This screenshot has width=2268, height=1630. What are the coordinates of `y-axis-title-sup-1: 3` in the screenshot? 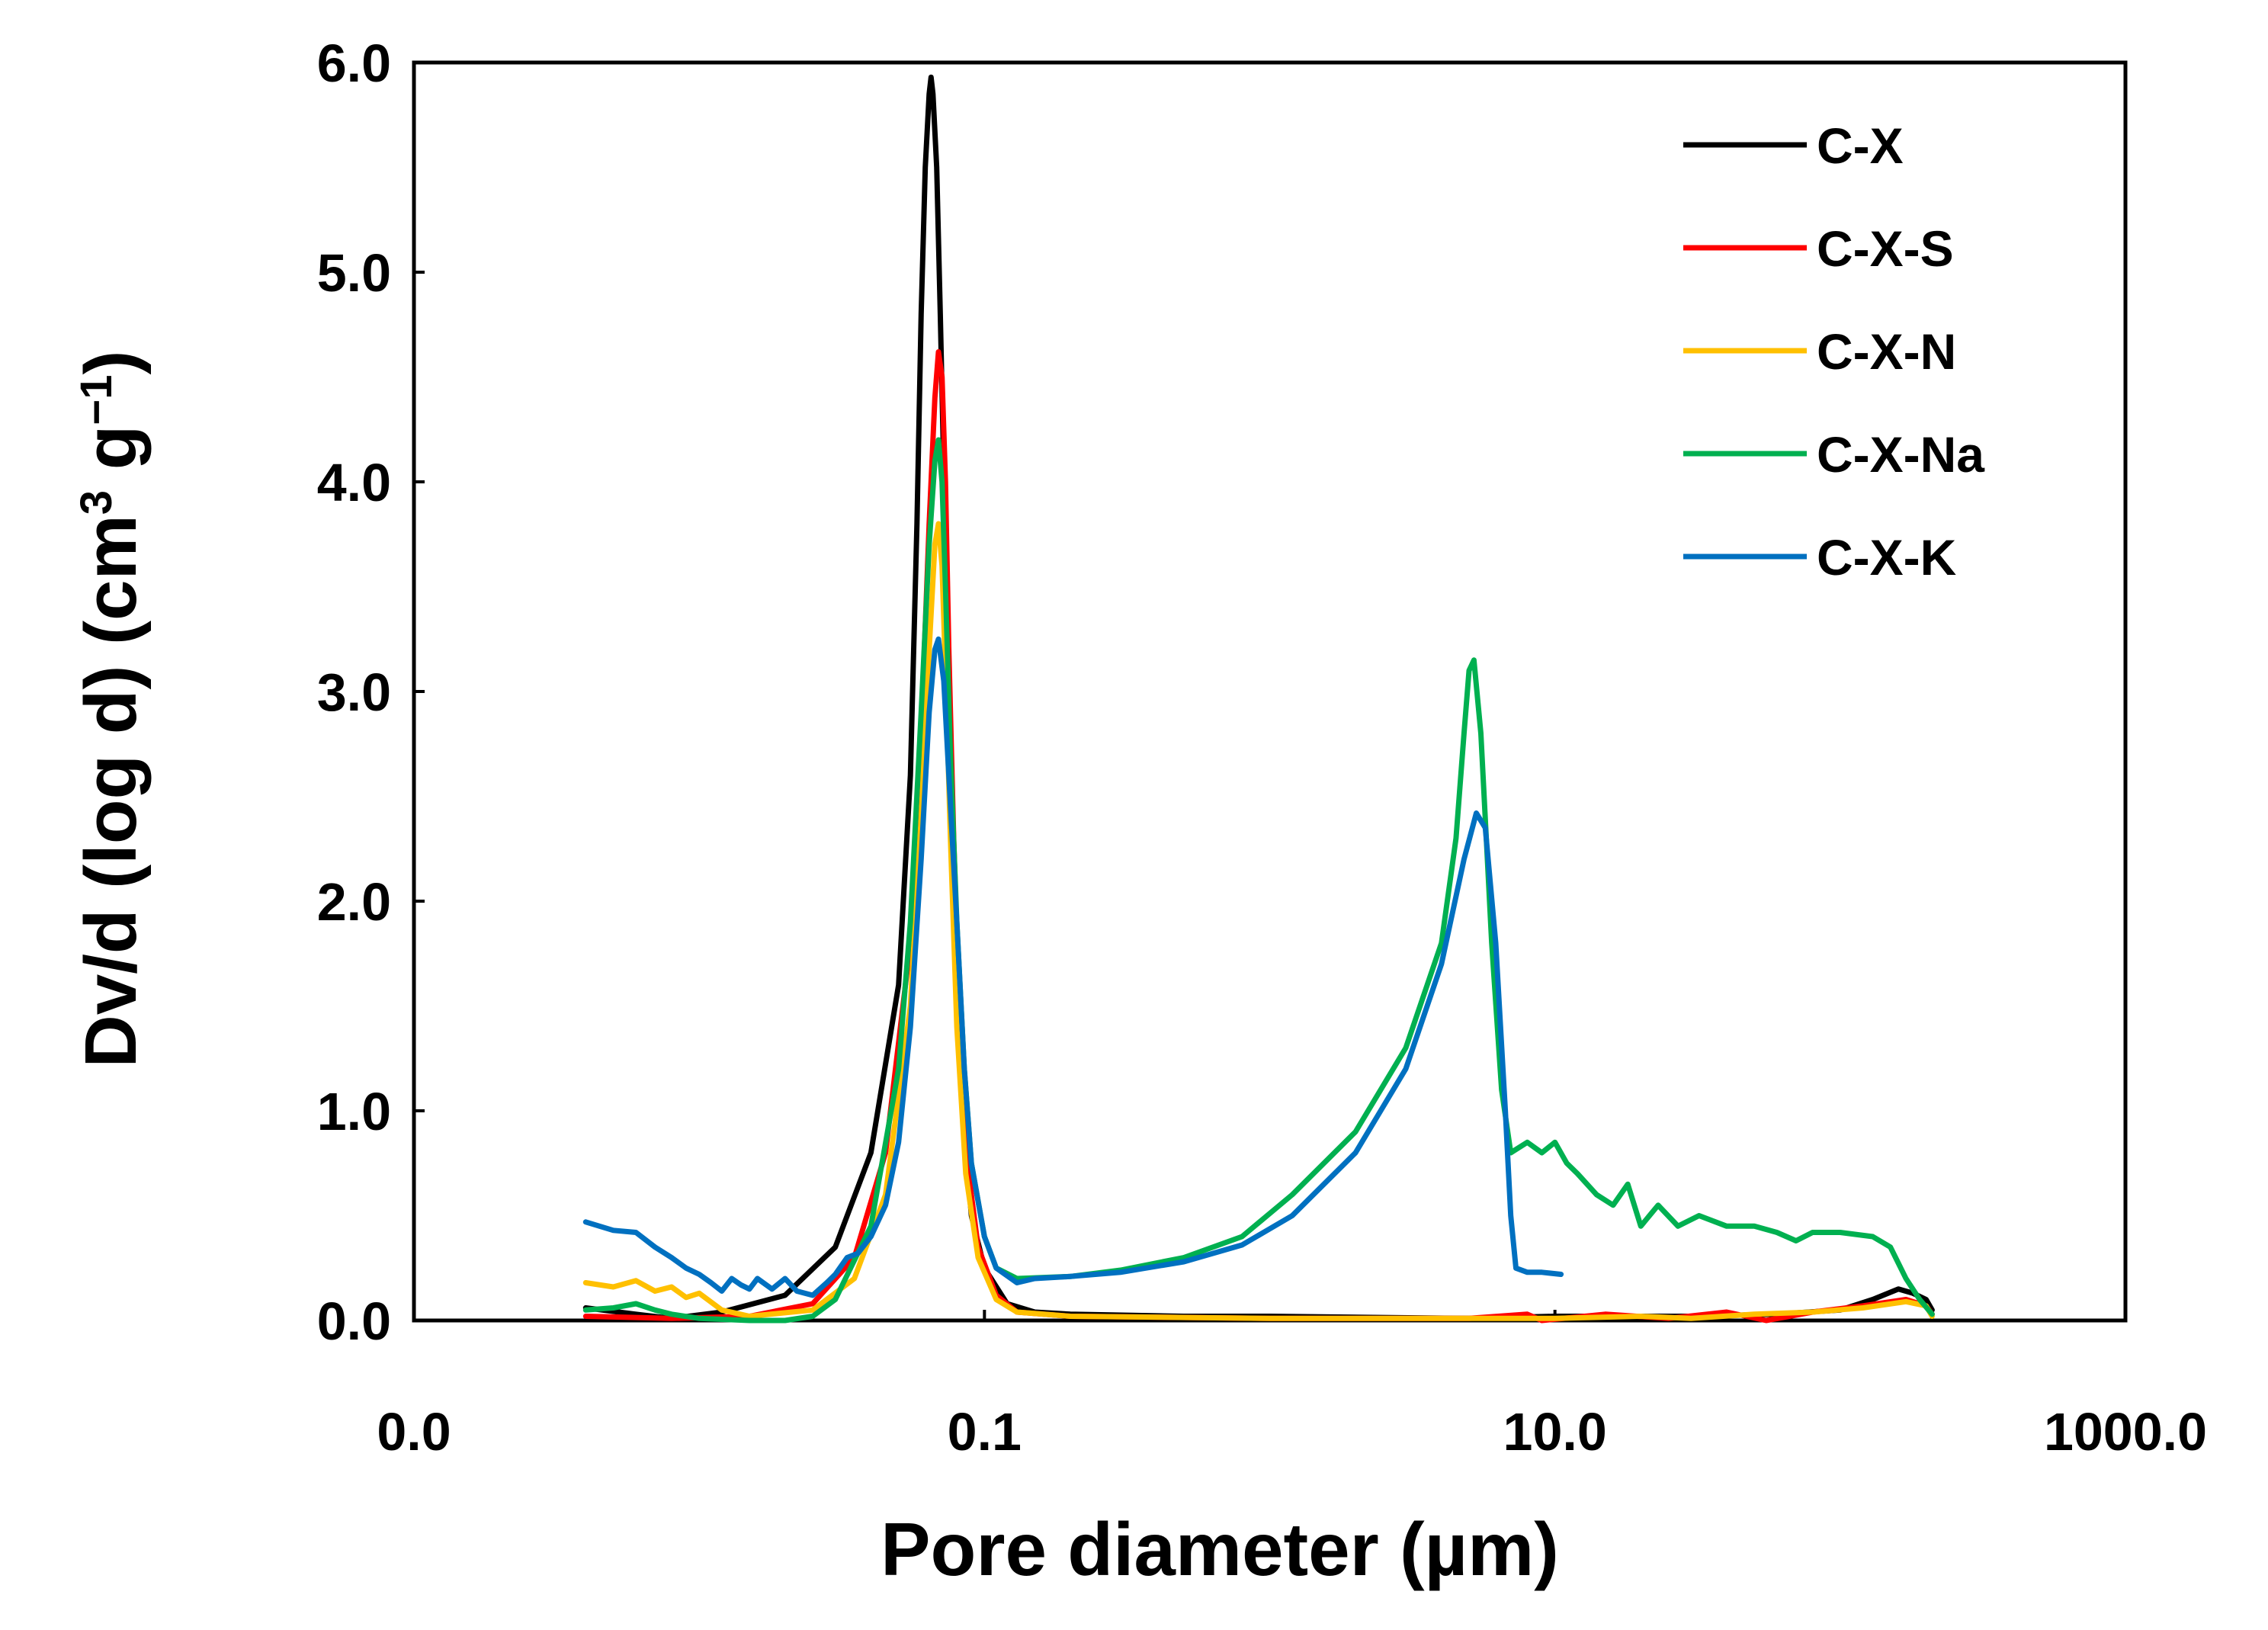 It's located at (96, 502).